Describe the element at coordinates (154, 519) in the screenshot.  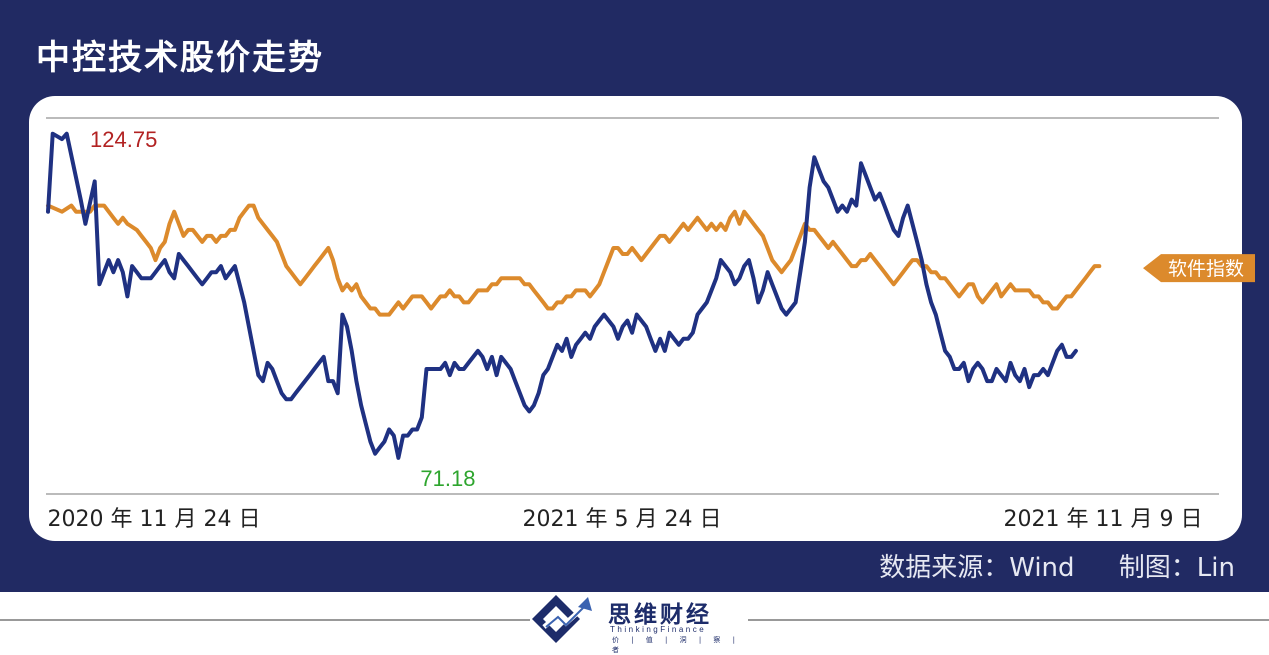
I see `x-tick-label: 2020 年 11 月 24 日` at that location.